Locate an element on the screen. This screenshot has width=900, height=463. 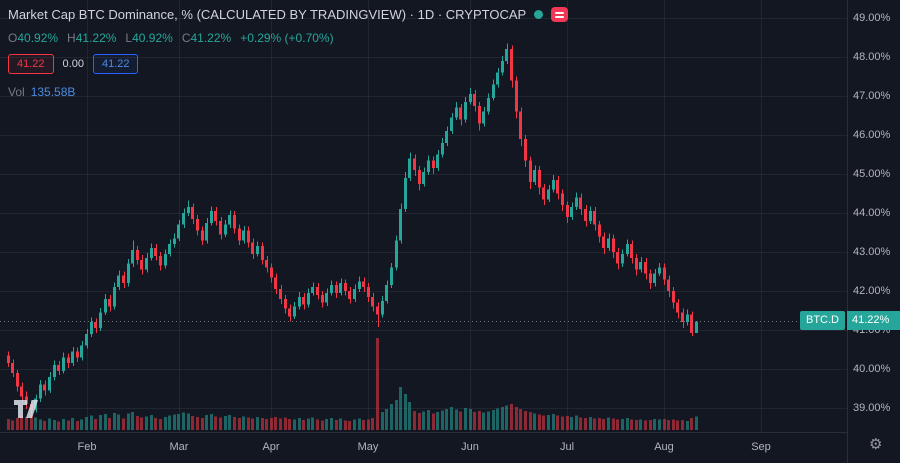
price-tick-label: 48.00% is located at coordinates (872, 57).